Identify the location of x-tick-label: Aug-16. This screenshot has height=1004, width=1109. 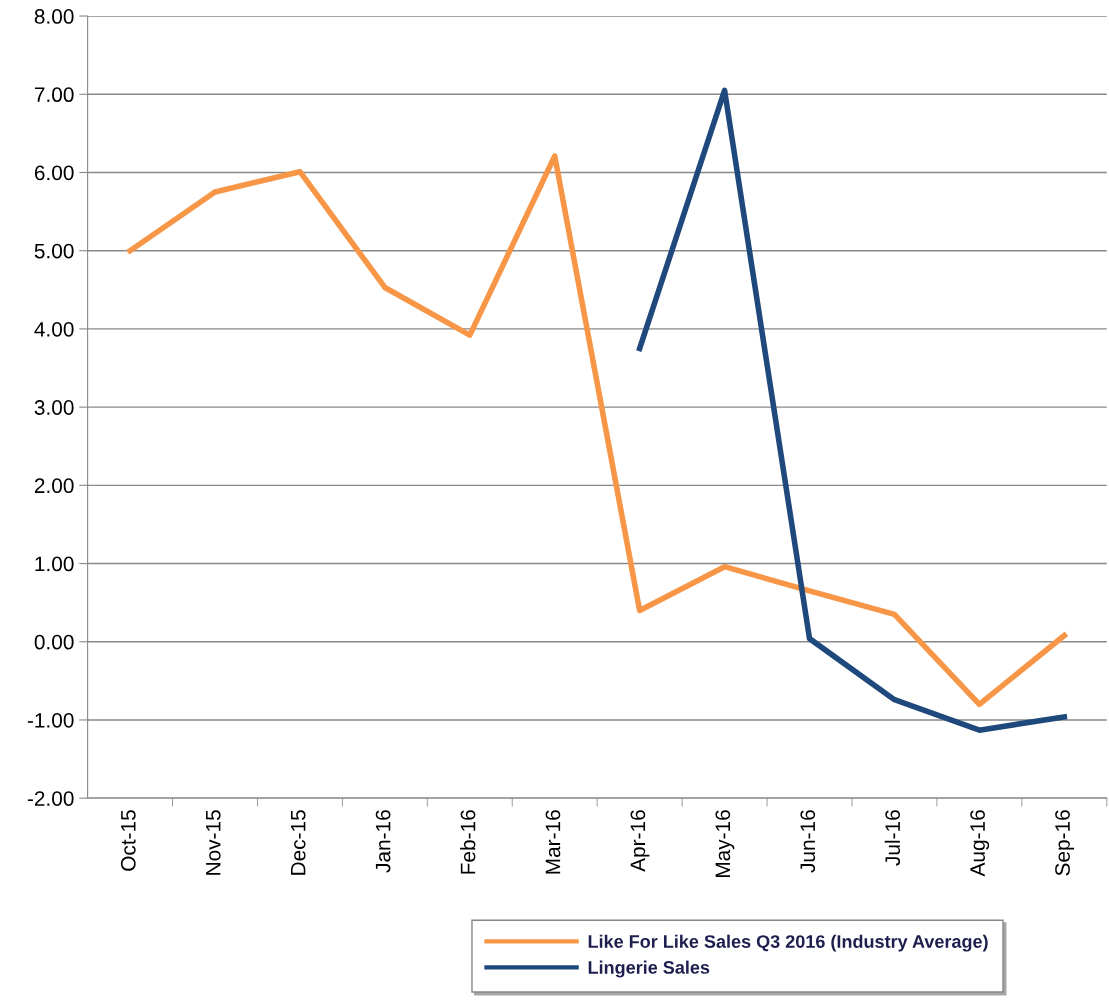
(980, 843).